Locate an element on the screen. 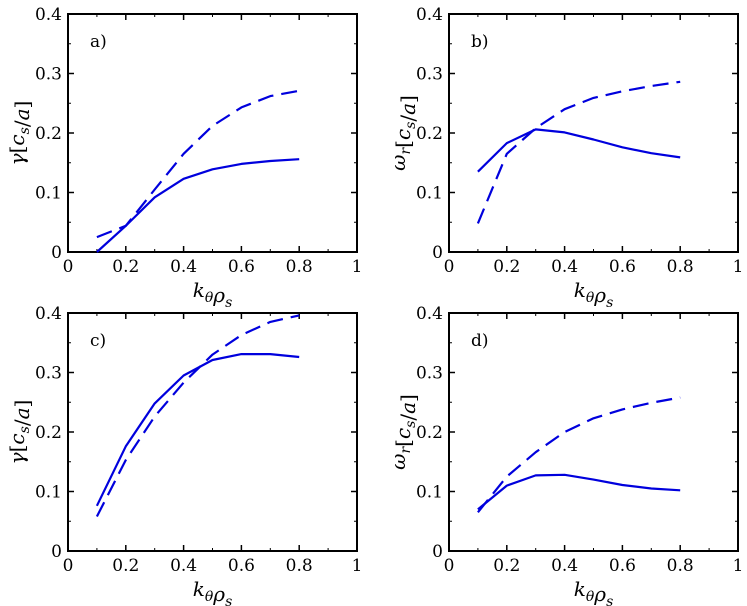  panel-label: b) is located at coordinates (480, 42).